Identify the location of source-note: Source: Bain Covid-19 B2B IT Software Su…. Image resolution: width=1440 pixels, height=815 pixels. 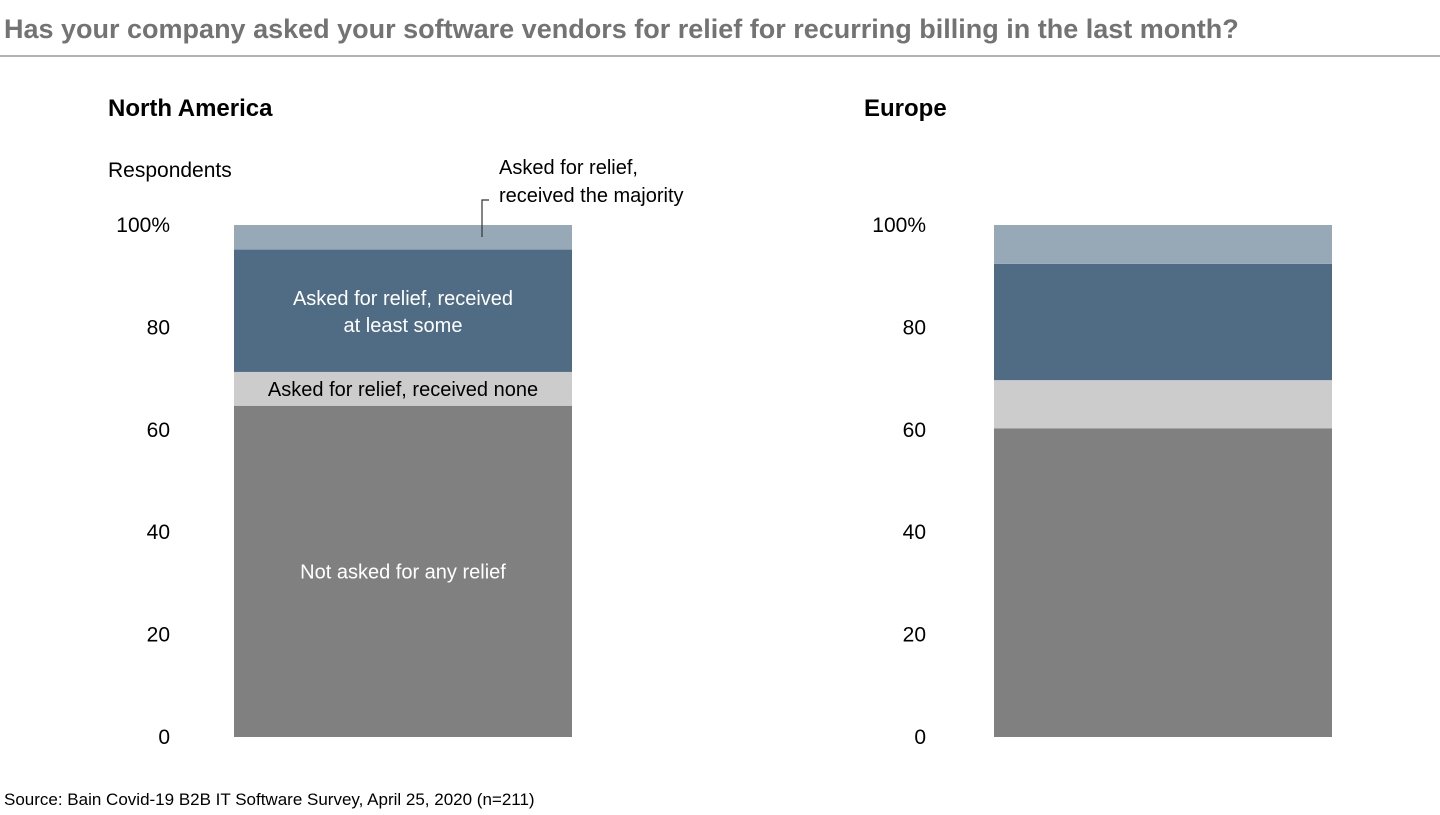
(269, 799).